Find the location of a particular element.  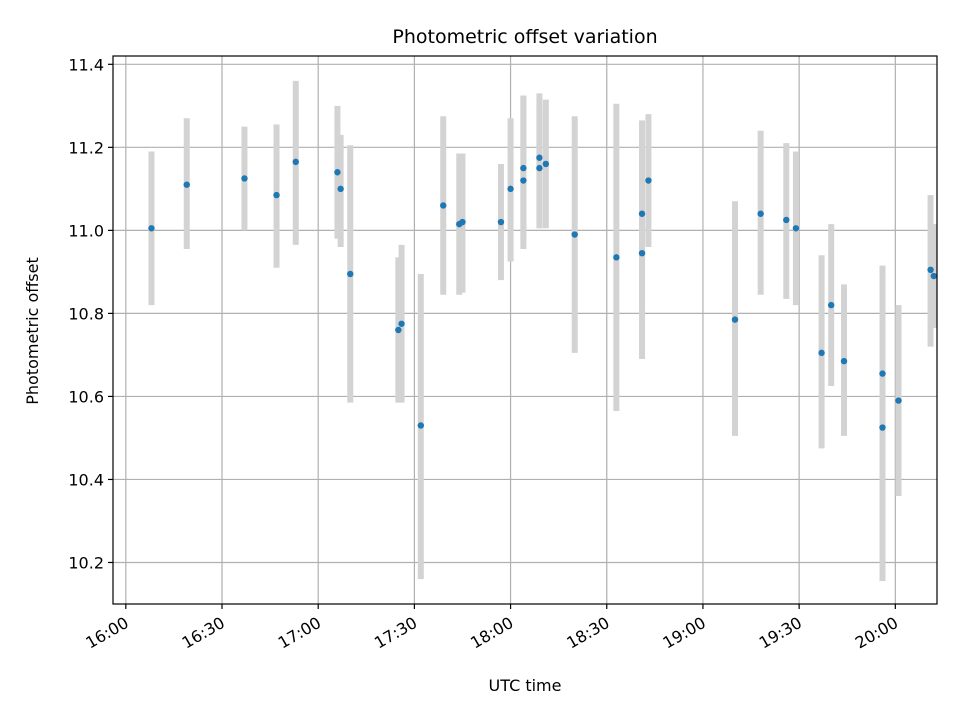

x-tick-label: 18:00 is located at coordinates (491, 633).